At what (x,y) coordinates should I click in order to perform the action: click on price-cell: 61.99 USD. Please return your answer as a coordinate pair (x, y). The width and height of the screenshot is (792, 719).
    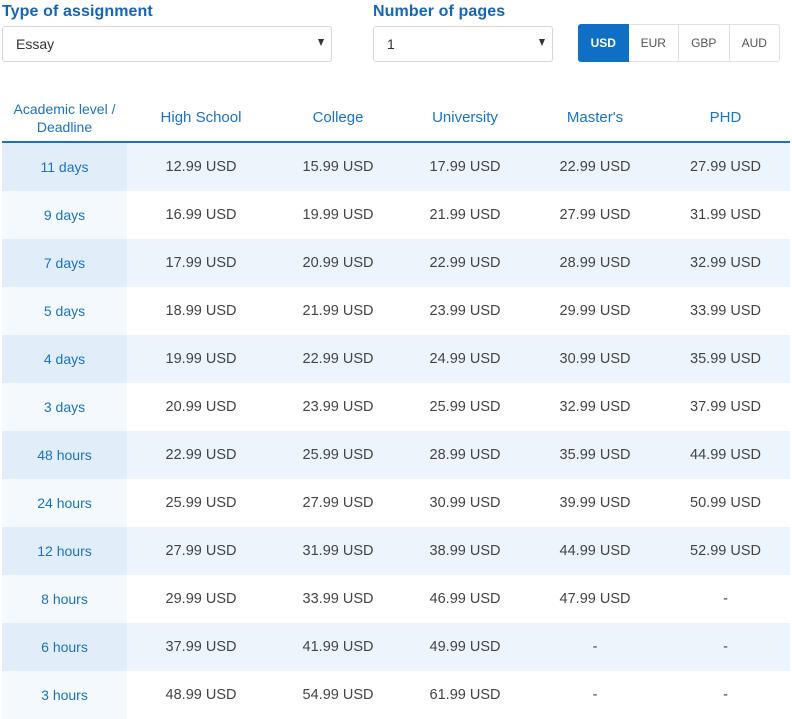
    Looking at the image, I should click on (465, 695).